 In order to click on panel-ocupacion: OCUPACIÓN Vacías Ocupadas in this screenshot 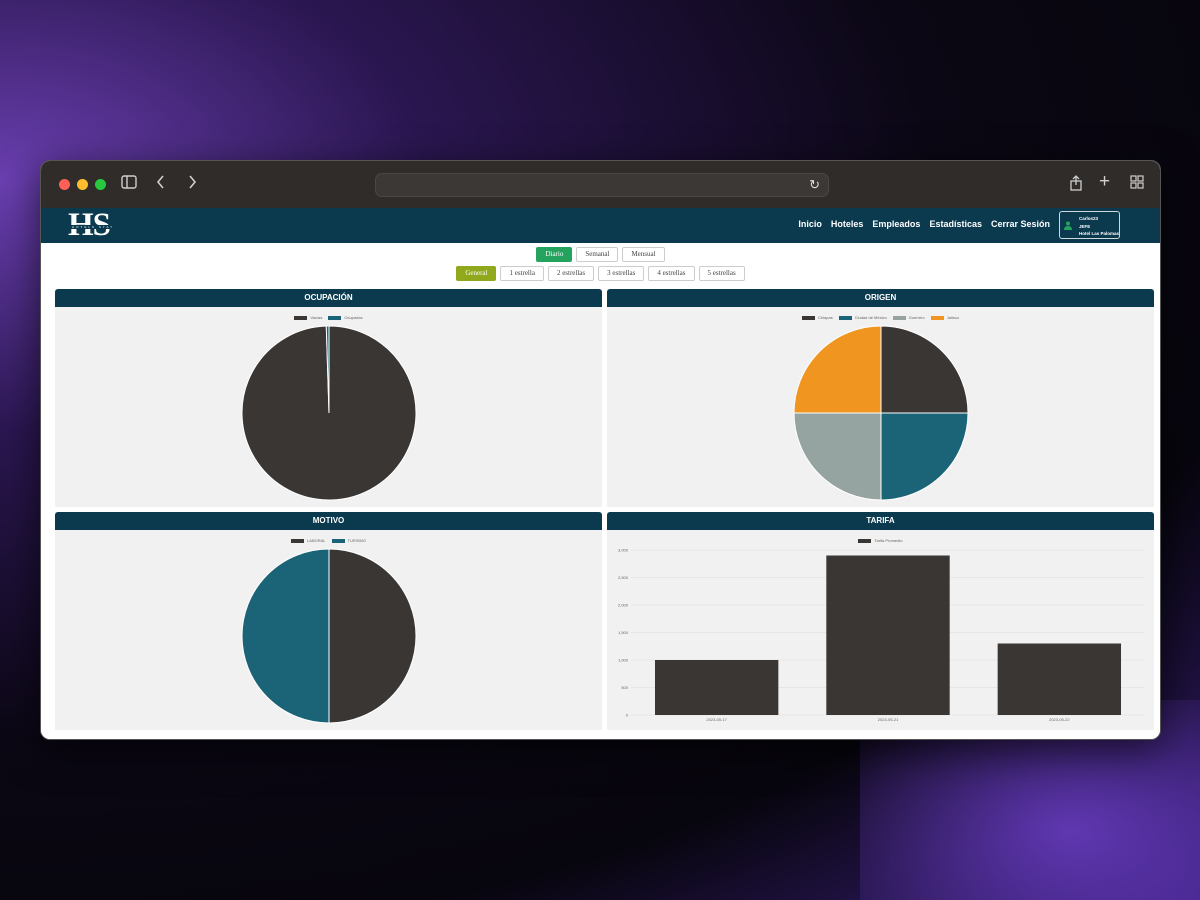, I will do `click(328, 398)`.